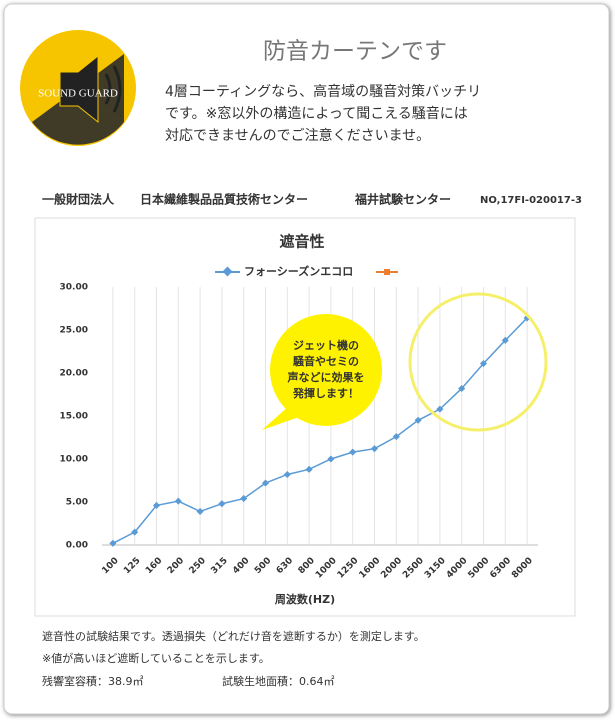 This screenshot has height=724, width=615. I want to click on spec: 残響室容積：38.9㎥, so click(93, 681).